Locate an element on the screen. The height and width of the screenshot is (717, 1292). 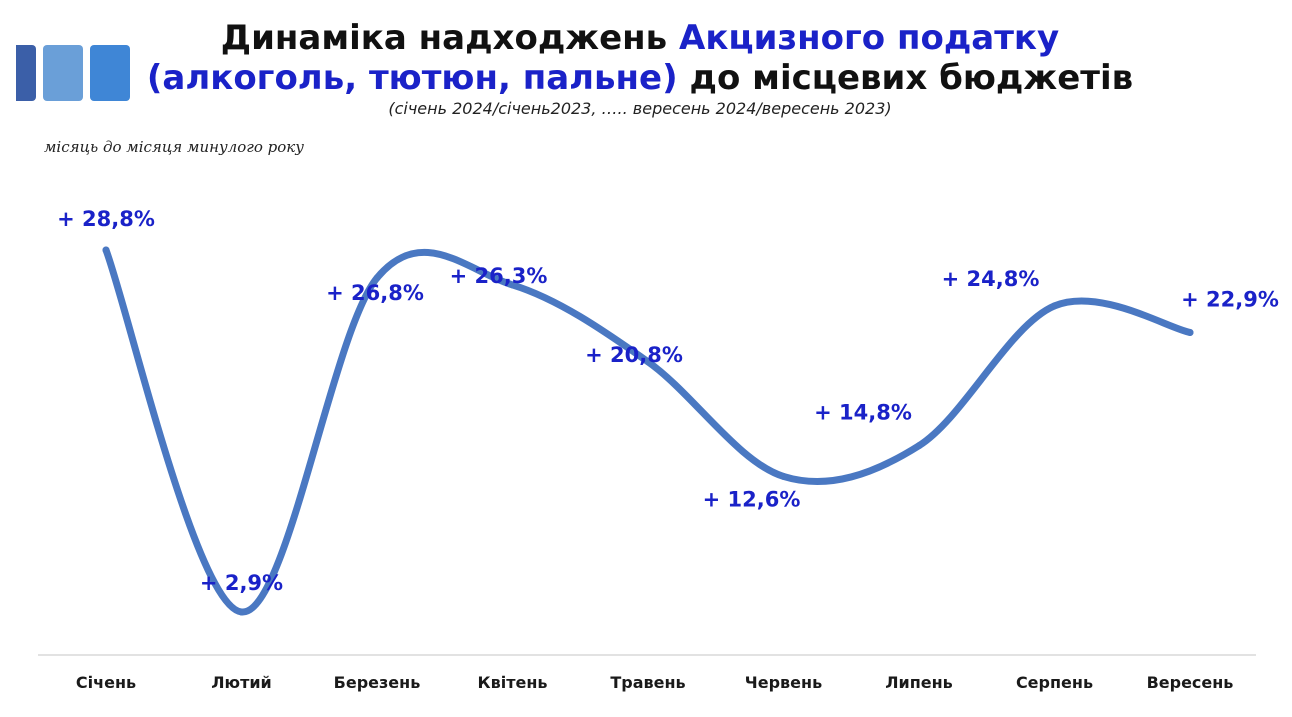
data-label: + 14,8% is located at coordinates (863, 413).